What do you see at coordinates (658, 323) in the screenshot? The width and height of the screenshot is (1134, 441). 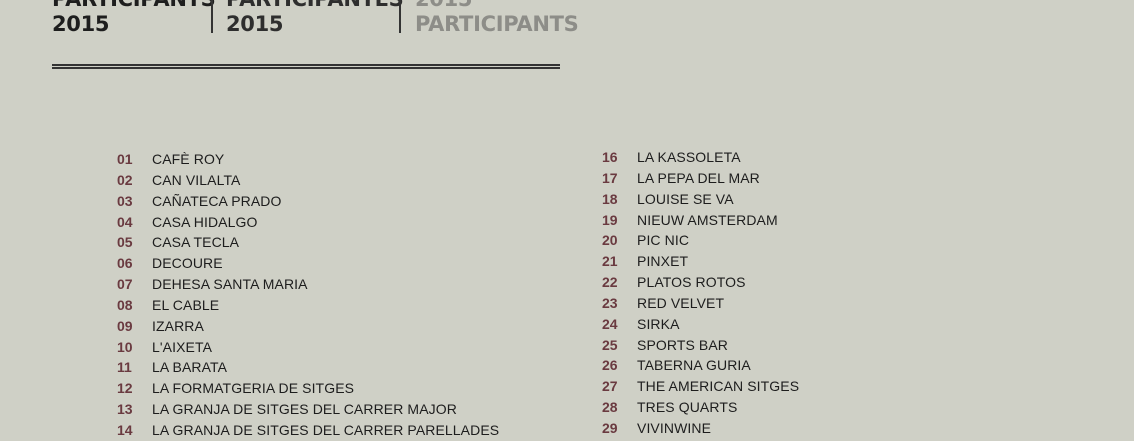 I see `item-name: SIRKA` at bounding box center [658, 323].